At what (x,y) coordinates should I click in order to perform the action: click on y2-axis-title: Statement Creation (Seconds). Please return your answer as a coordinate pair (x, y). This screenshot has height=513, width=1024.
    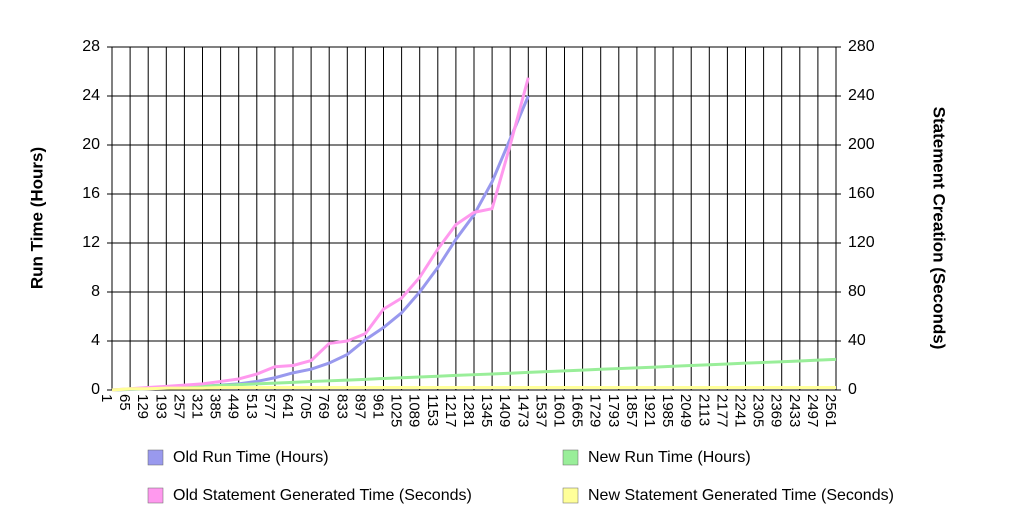
    Looking at the image, I should click on (939, 228).